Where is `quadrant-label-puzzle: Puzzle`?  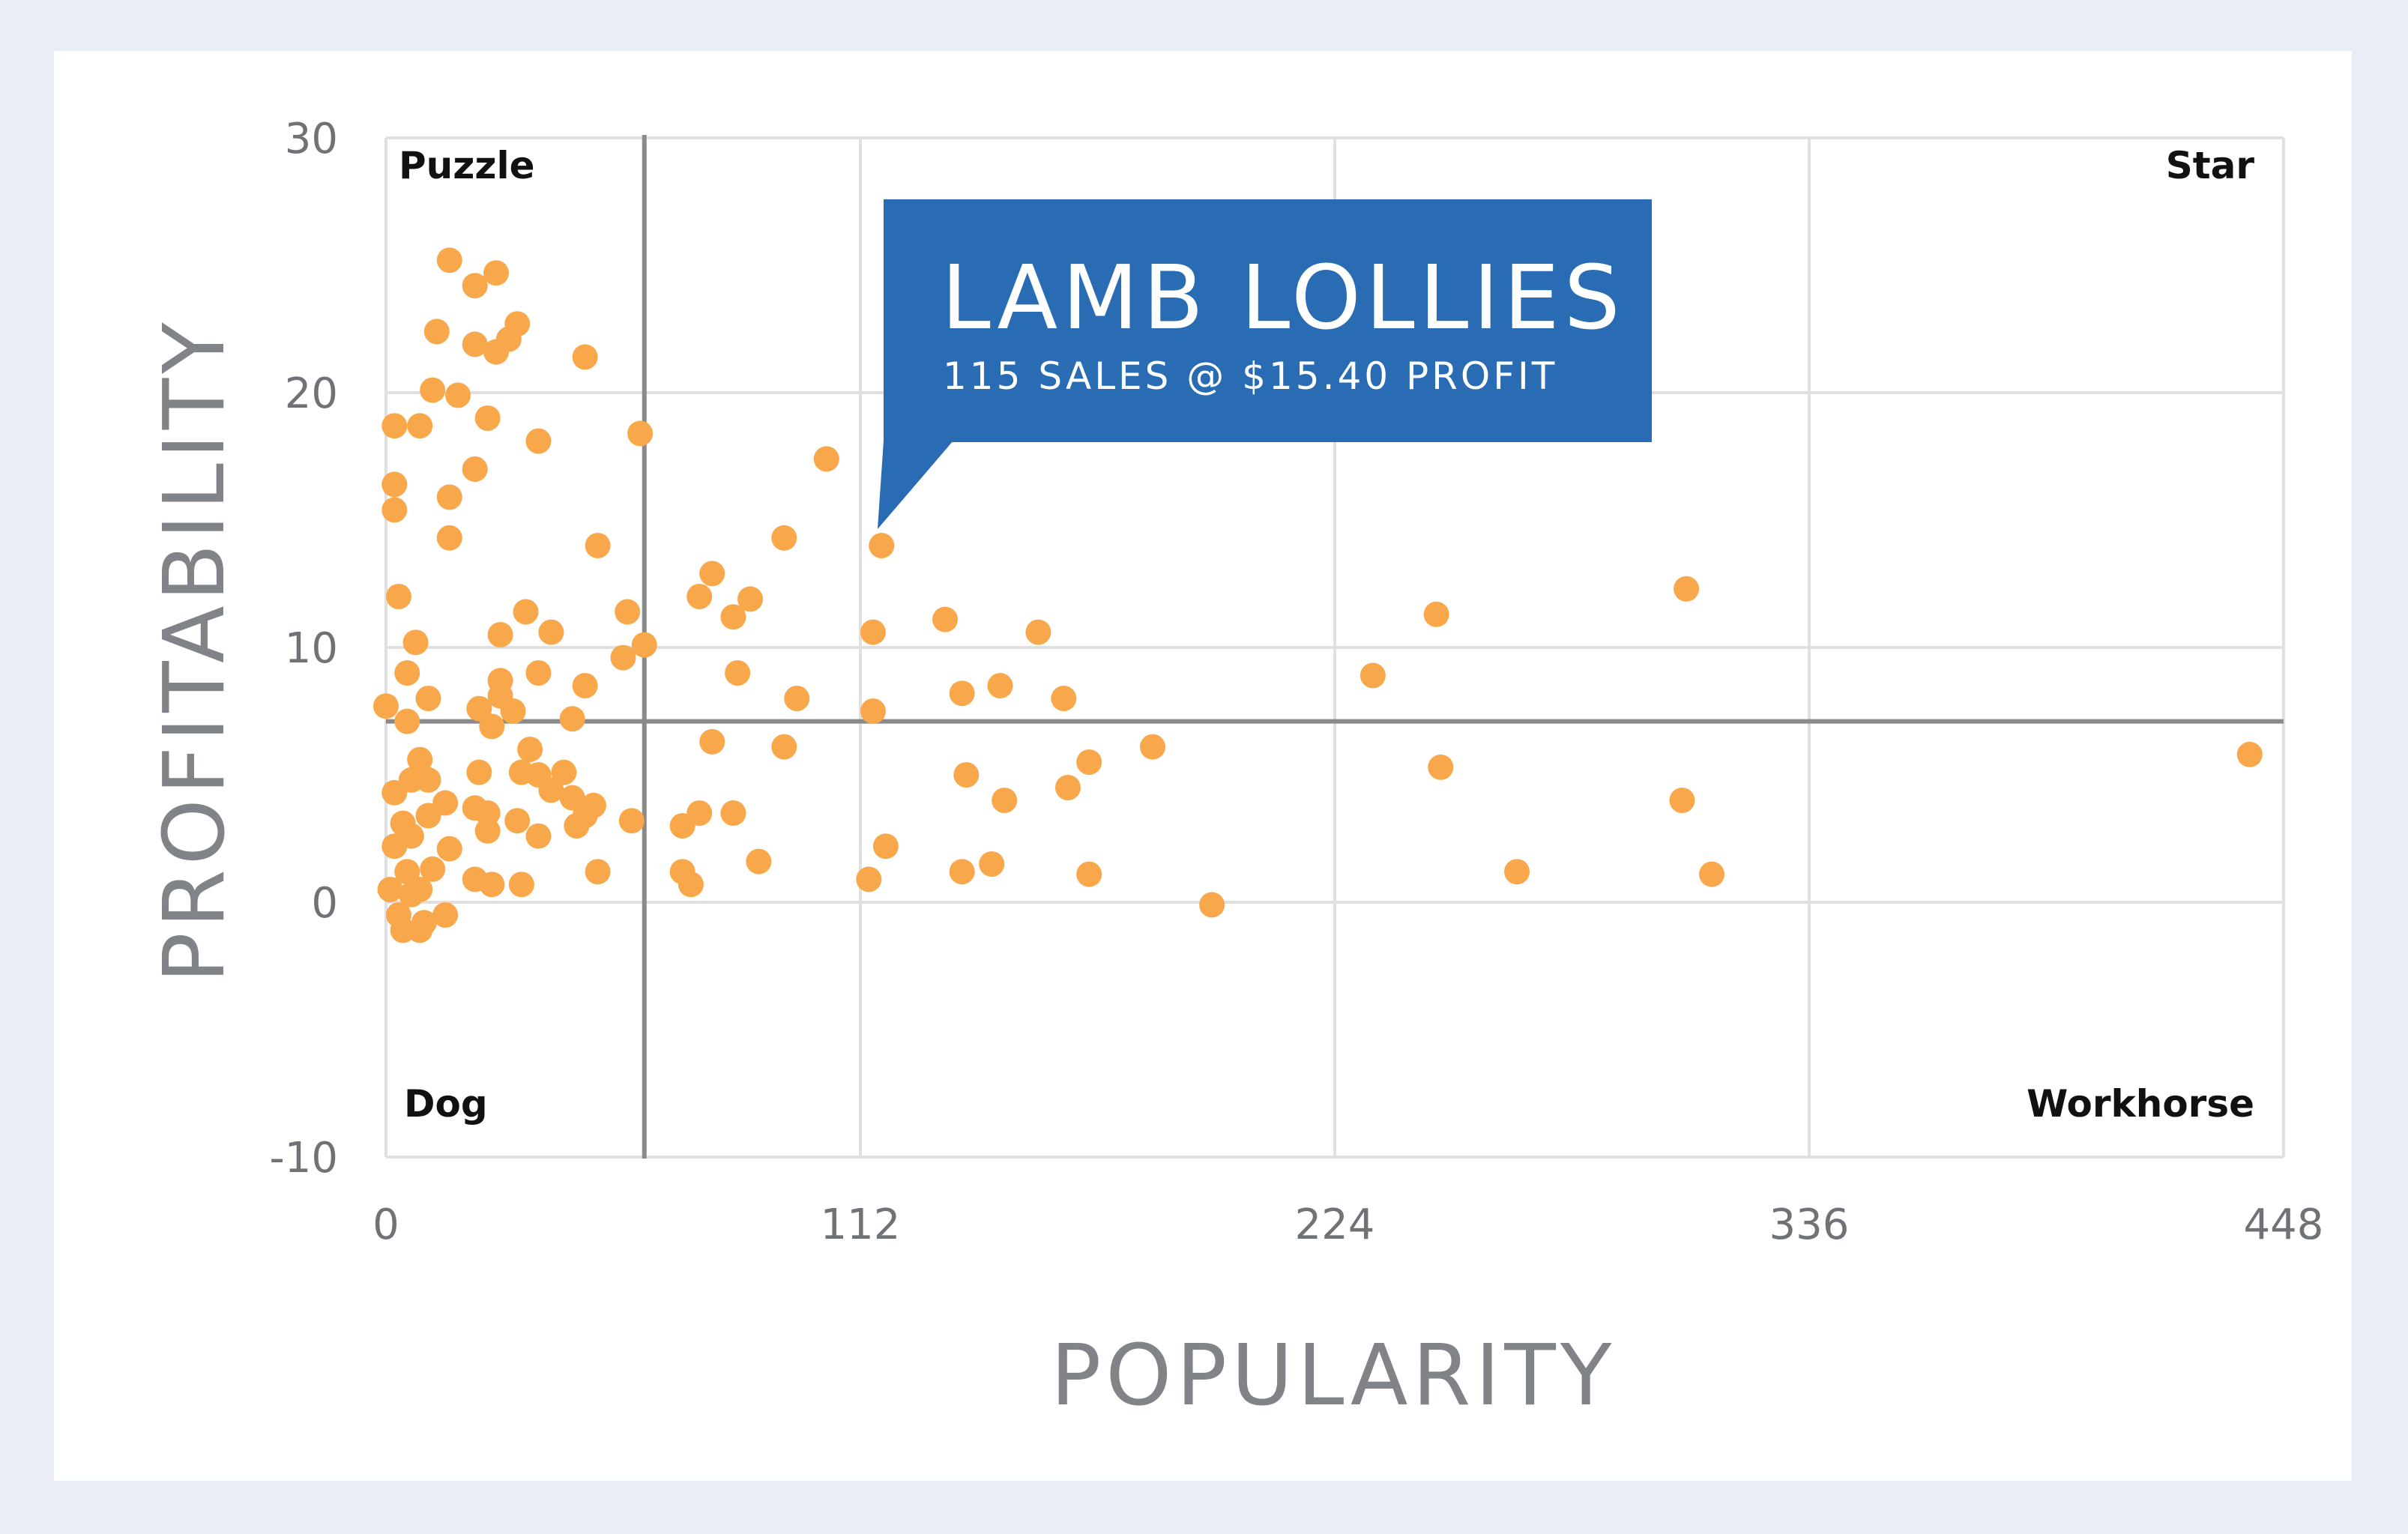 quadrant-label-puzzle: Puzzle is located at coordinates (467, 165).